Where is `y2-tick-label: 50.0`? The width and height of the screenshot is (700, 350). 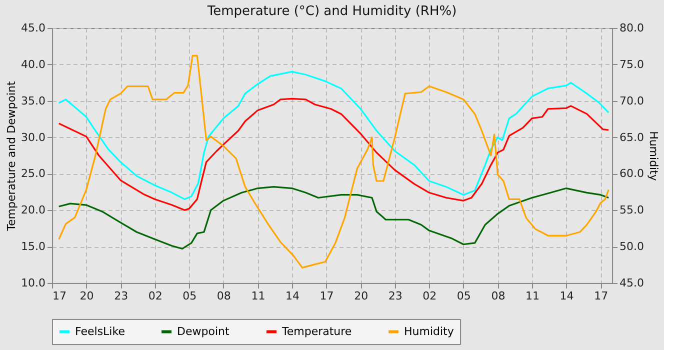
y2-tick-label: 50.0 is located at coordinates (632, 247).